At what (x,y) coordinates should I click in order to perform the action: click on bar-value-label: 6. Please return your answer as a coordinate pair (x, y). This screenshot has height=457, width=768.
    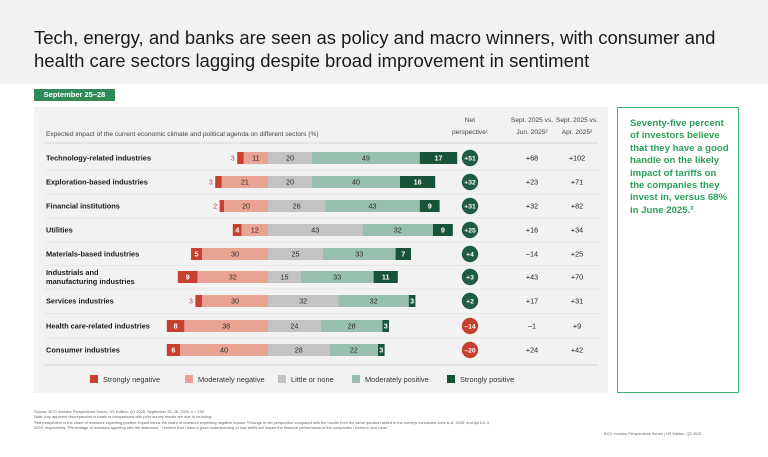
    Looking at the image, I should click on (173, 350).